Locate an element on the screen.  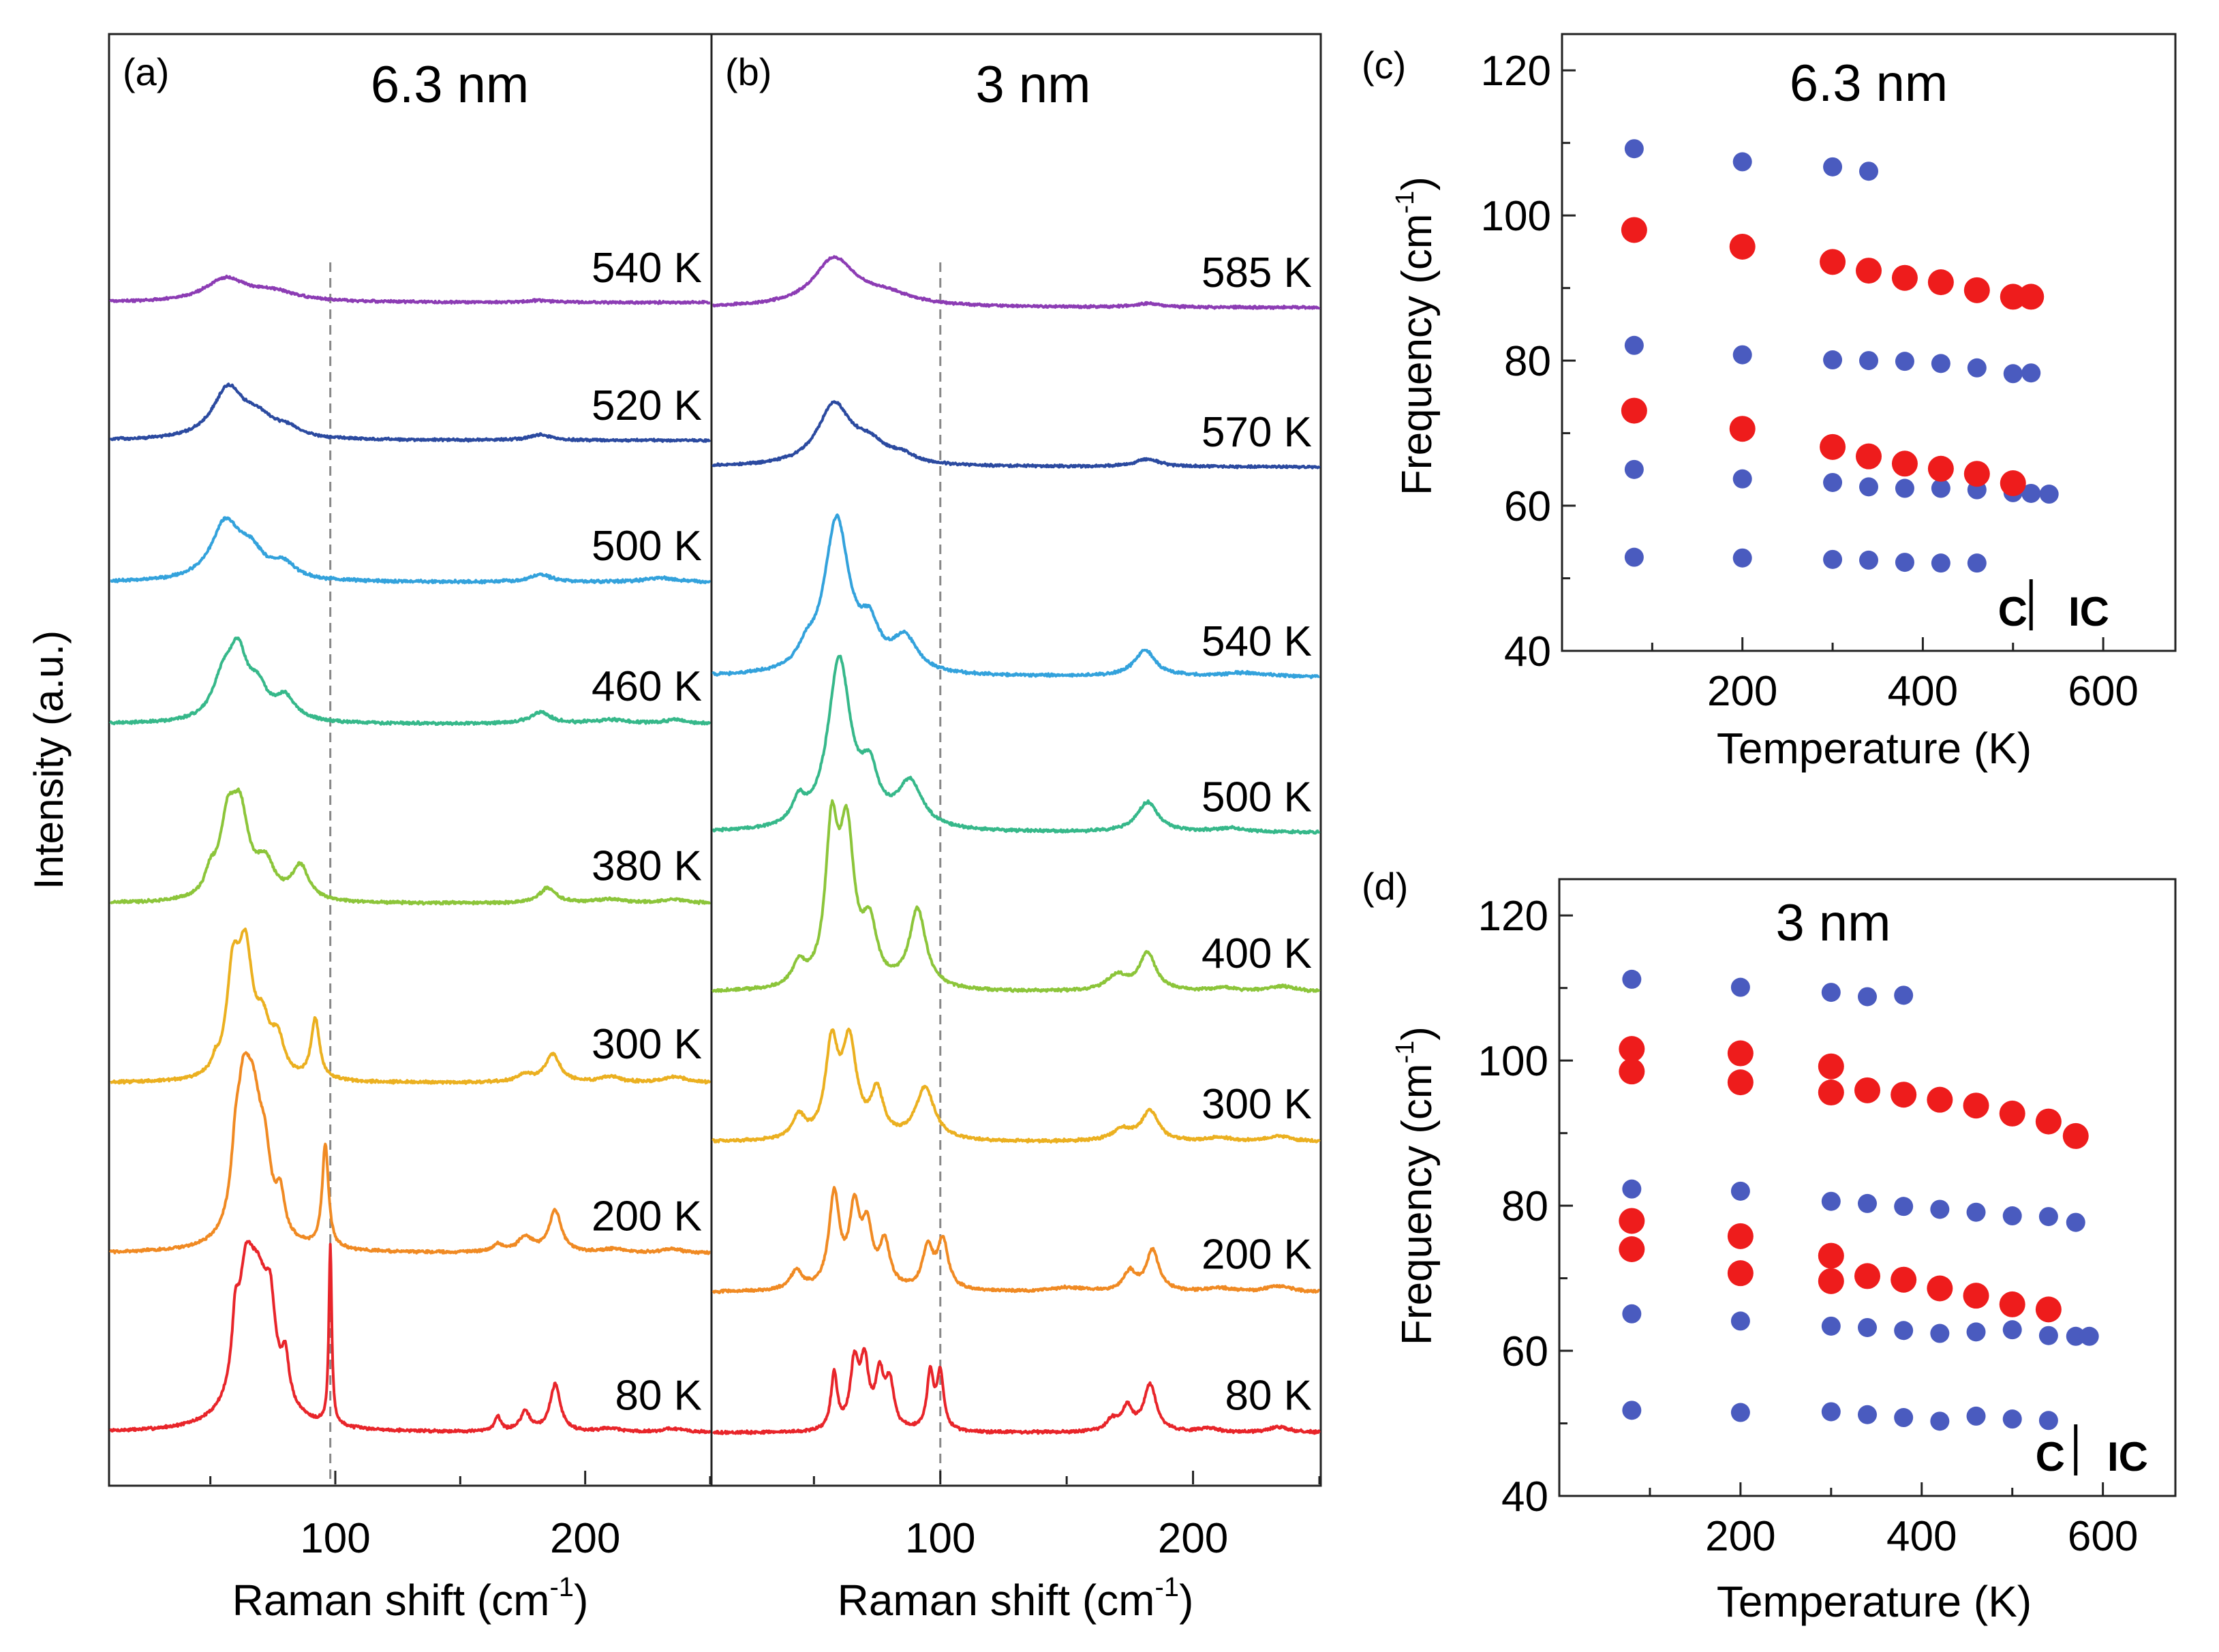
panel-b-x-axis-label: Raman shift (cm-1) is located at coordinates (1016, 1598).